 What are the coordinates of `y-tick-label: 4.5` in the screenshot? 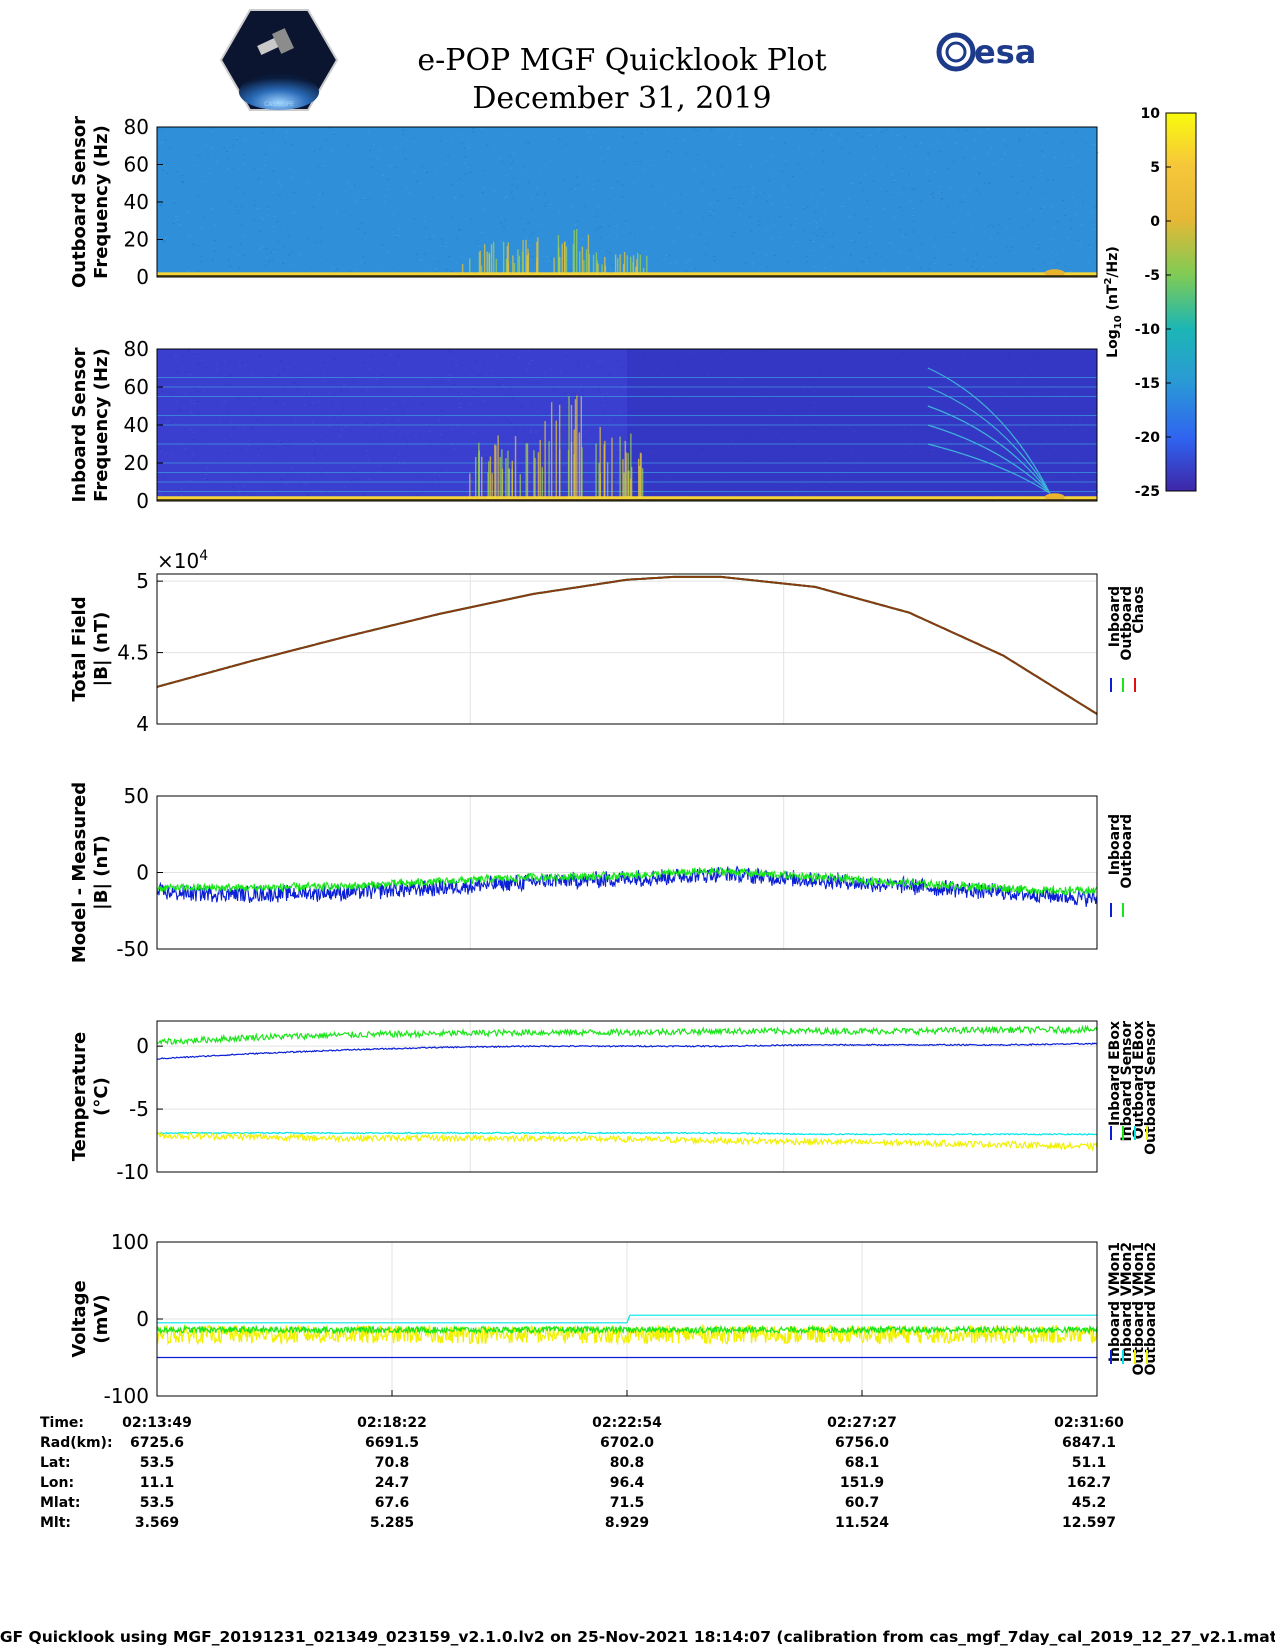 It's located at (133, 653).